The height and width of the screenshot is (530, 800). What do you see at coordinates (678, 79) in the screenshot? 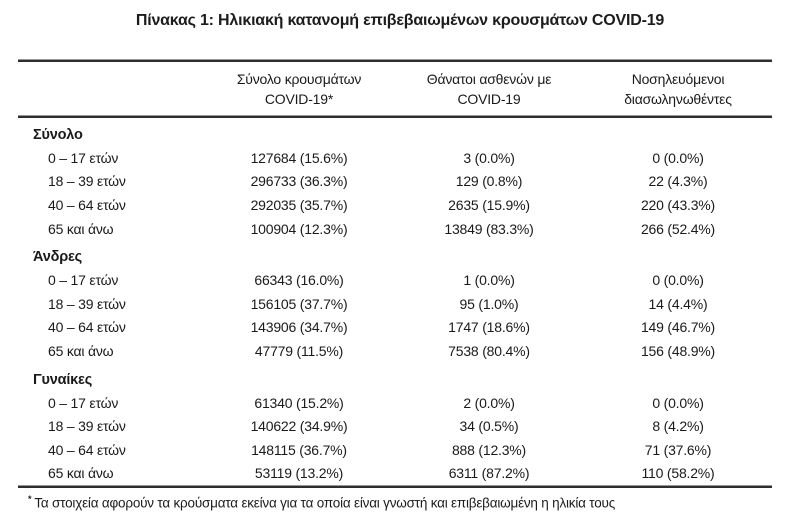
I see `column-header-intubated-line1: Νοσηλευόμενοι` at bounding box center [678, 79].